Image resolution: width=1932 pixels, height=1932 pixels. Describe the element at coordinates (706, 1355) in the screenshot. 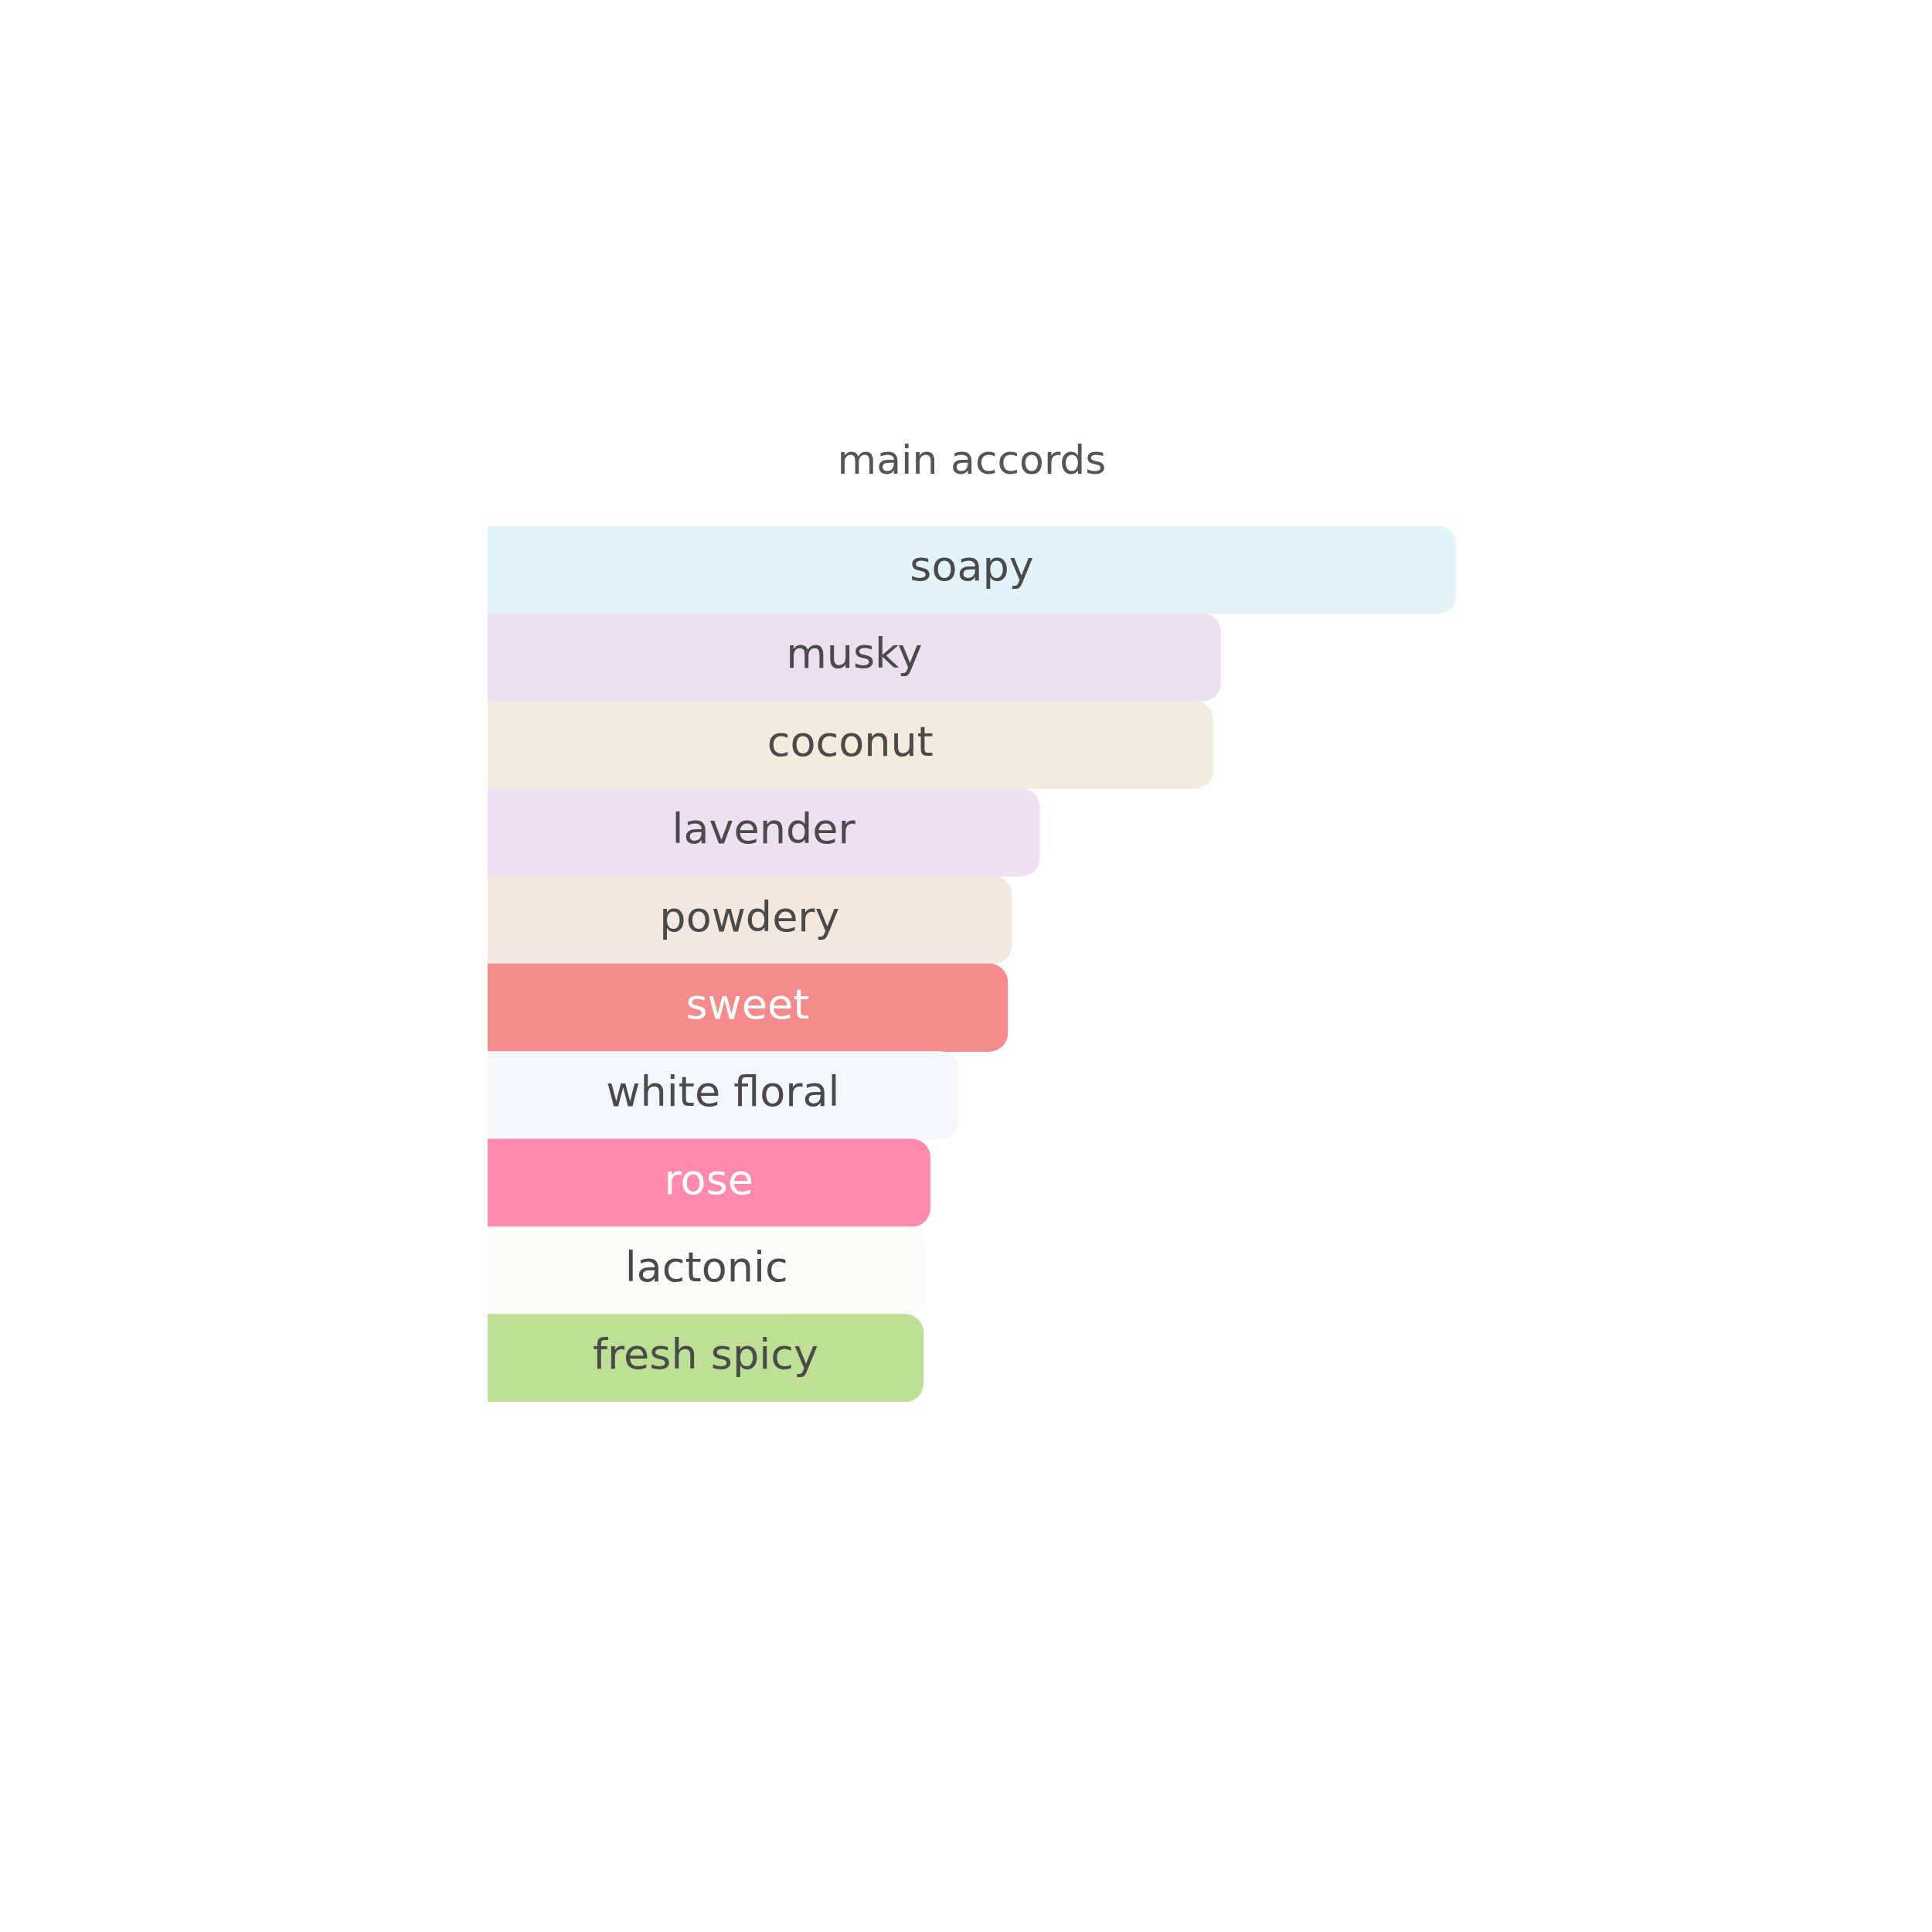

I see `y-tick-label: fresh spicy` at that location.